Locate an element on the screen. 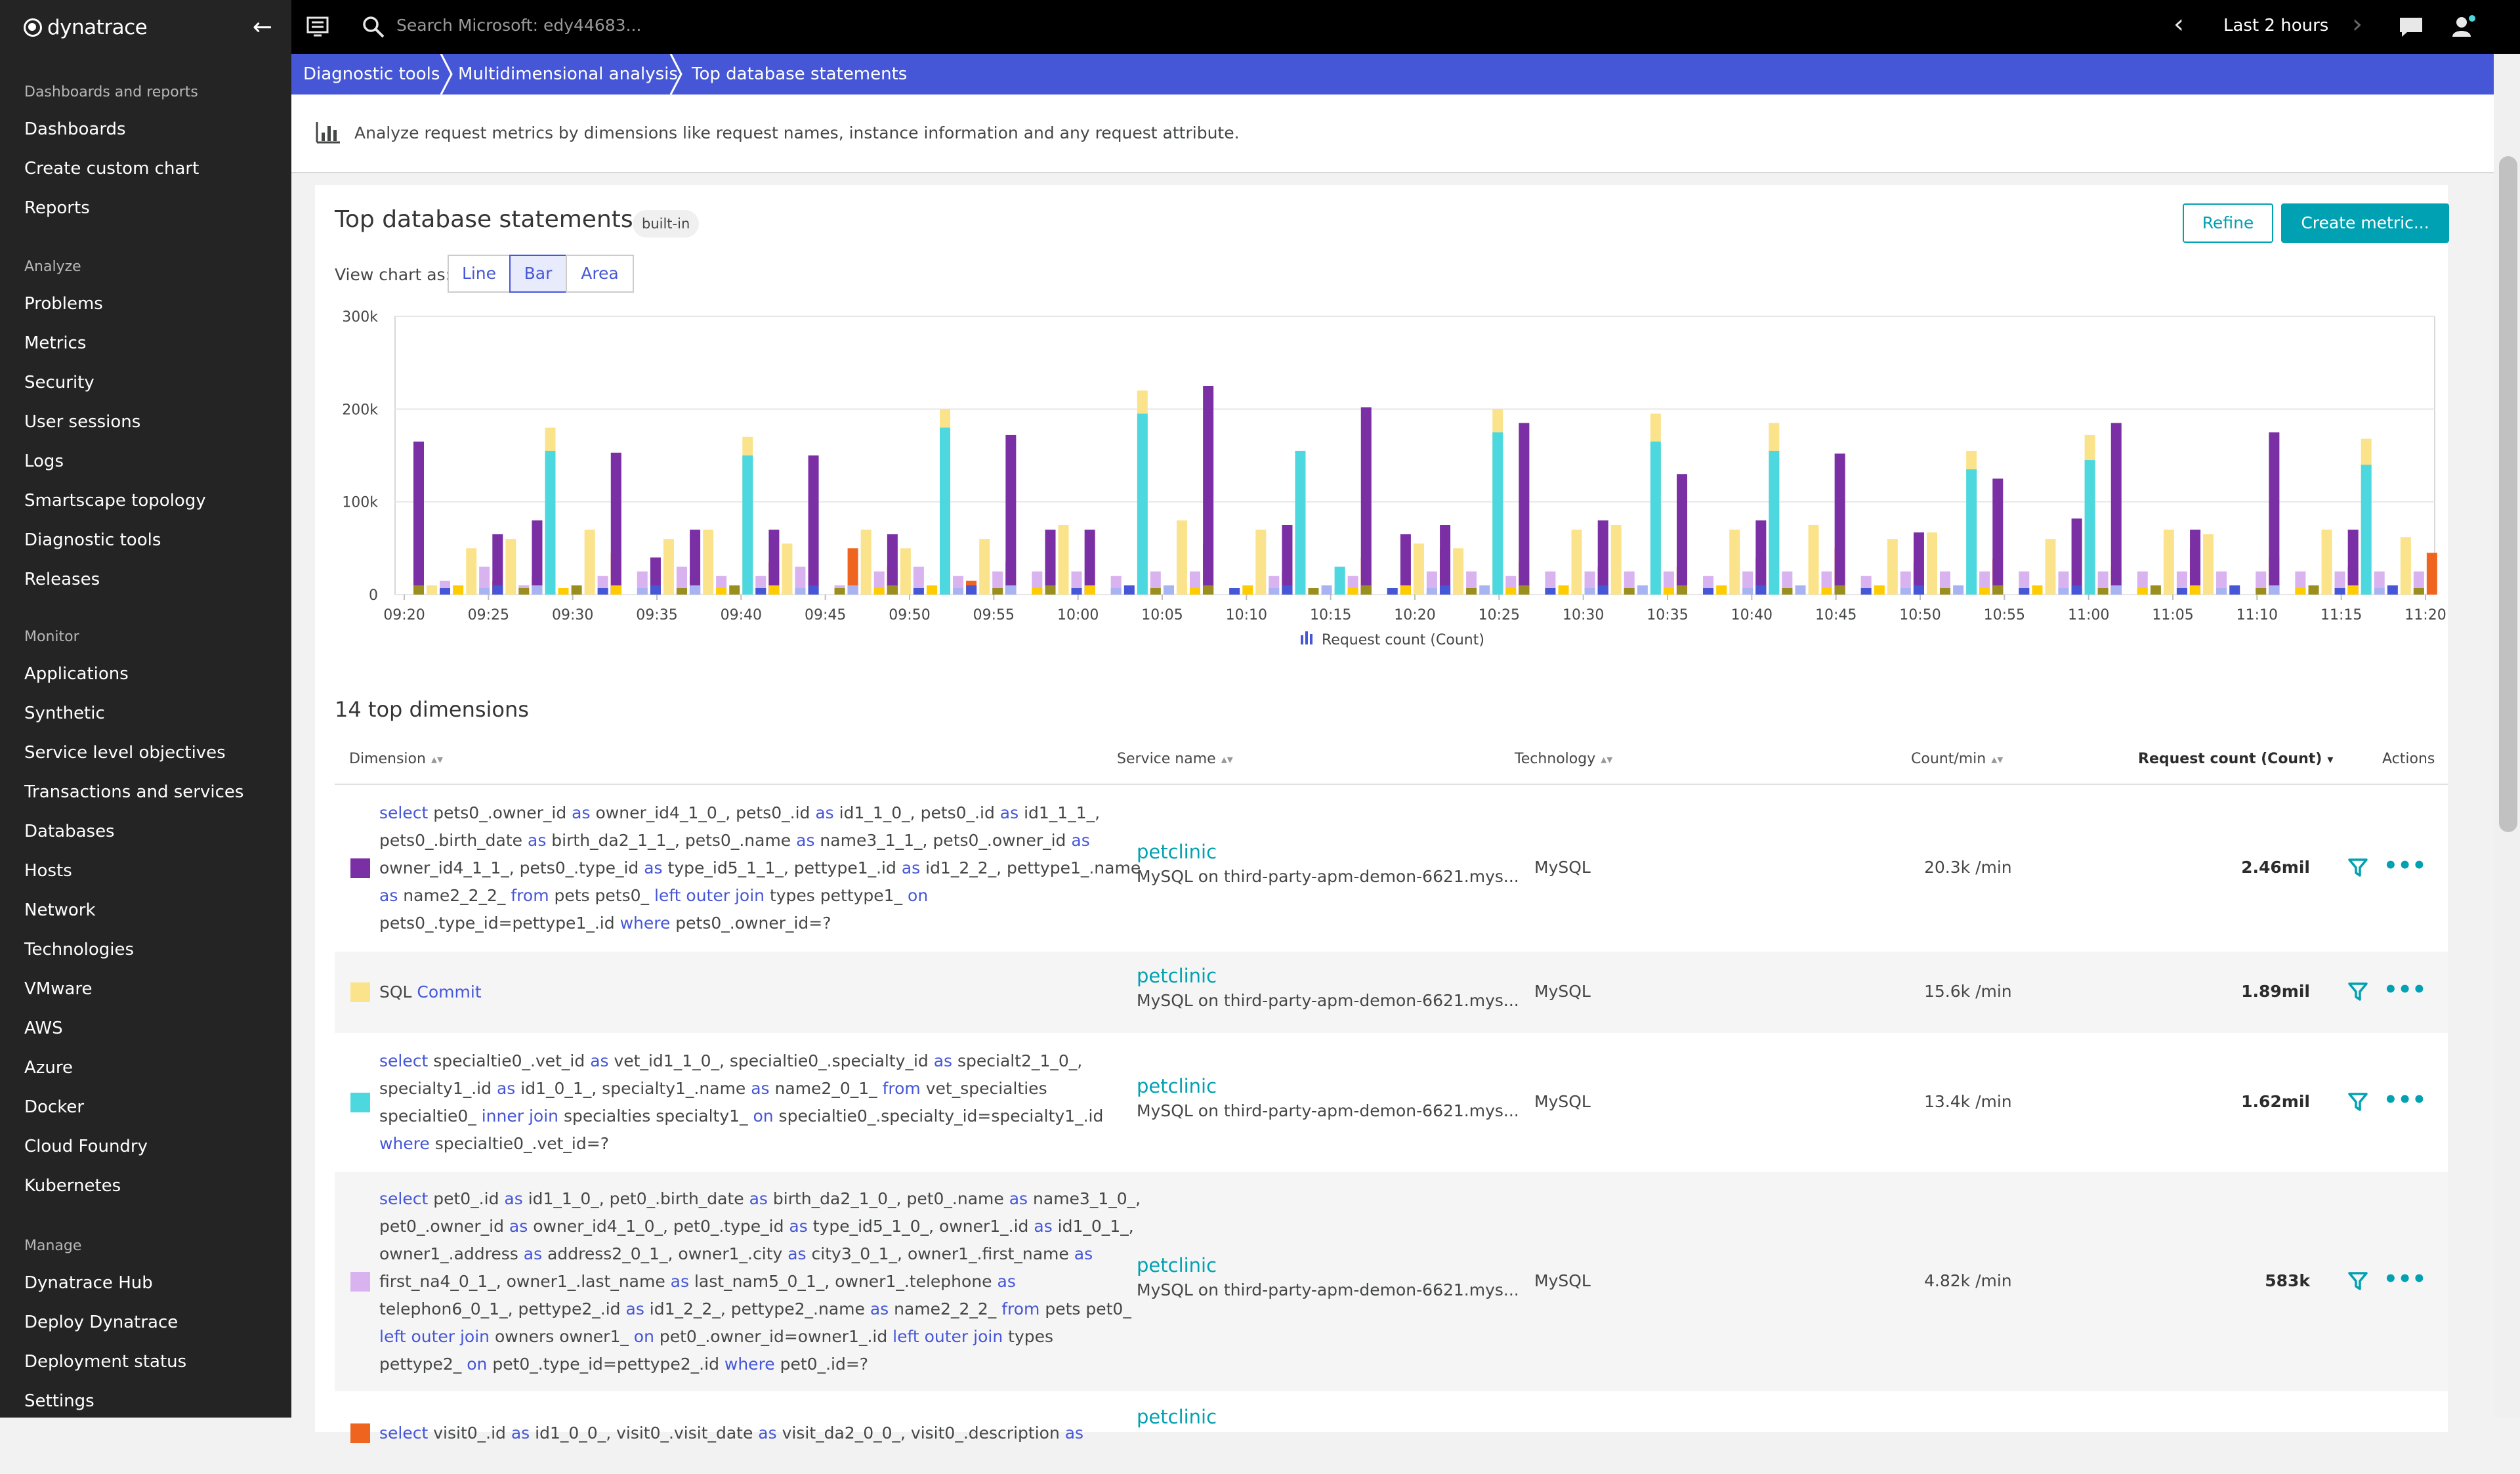 The image size is (2520, 1474). nav-item-user-sessions: User sessions is located at coordinates (82, 422).